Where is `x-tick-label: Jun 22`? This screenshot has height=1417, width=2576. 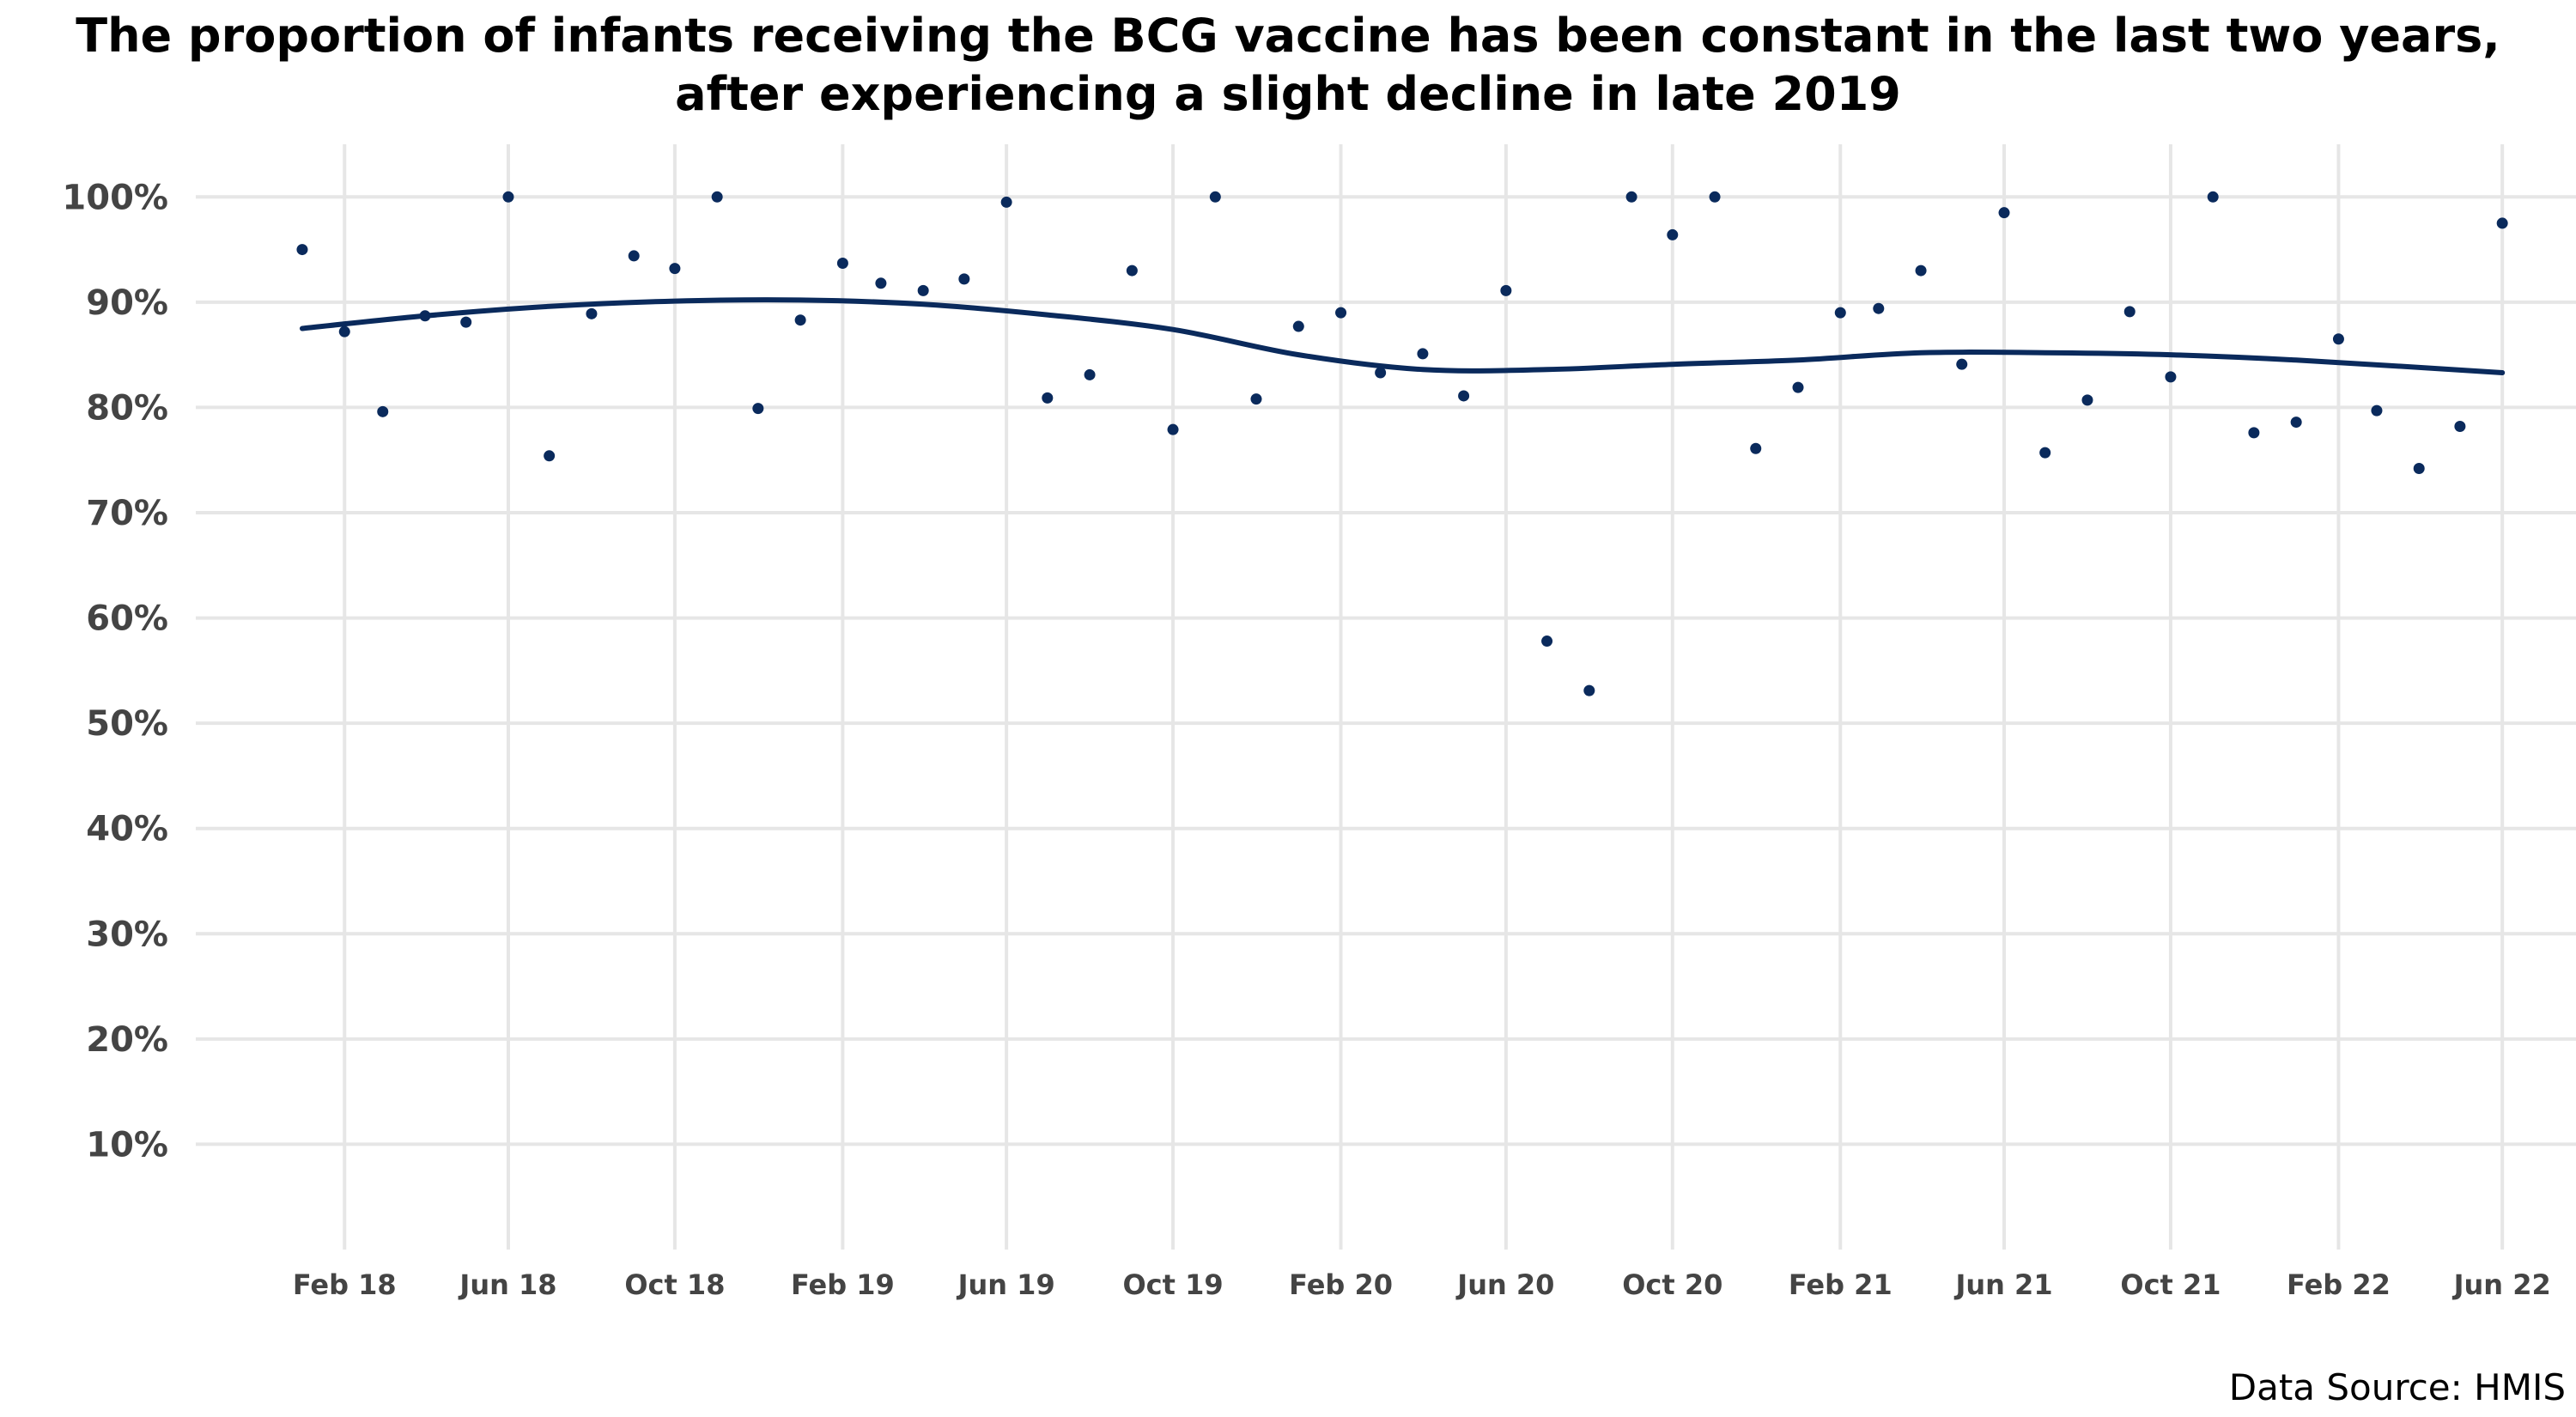 x-tick-label: Jun 22 is located at coordinates (2501, 1284).